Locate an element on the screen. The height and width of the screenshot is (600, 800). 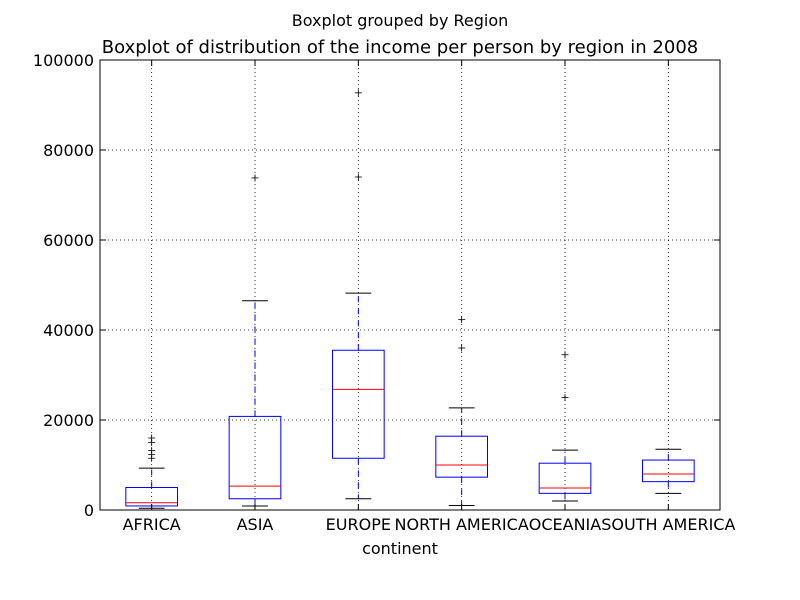
y-tick-label: 100000 is located at coordinates (63, 60).